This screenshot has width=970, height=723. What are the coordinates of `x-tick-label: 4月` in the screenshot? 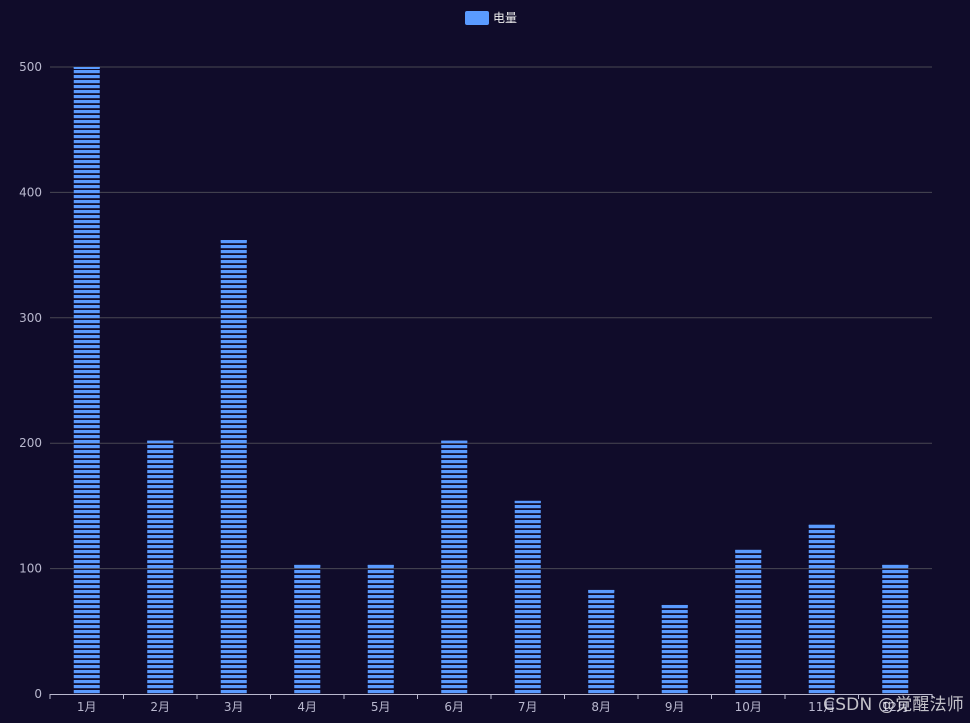 It's located at (307, 707).